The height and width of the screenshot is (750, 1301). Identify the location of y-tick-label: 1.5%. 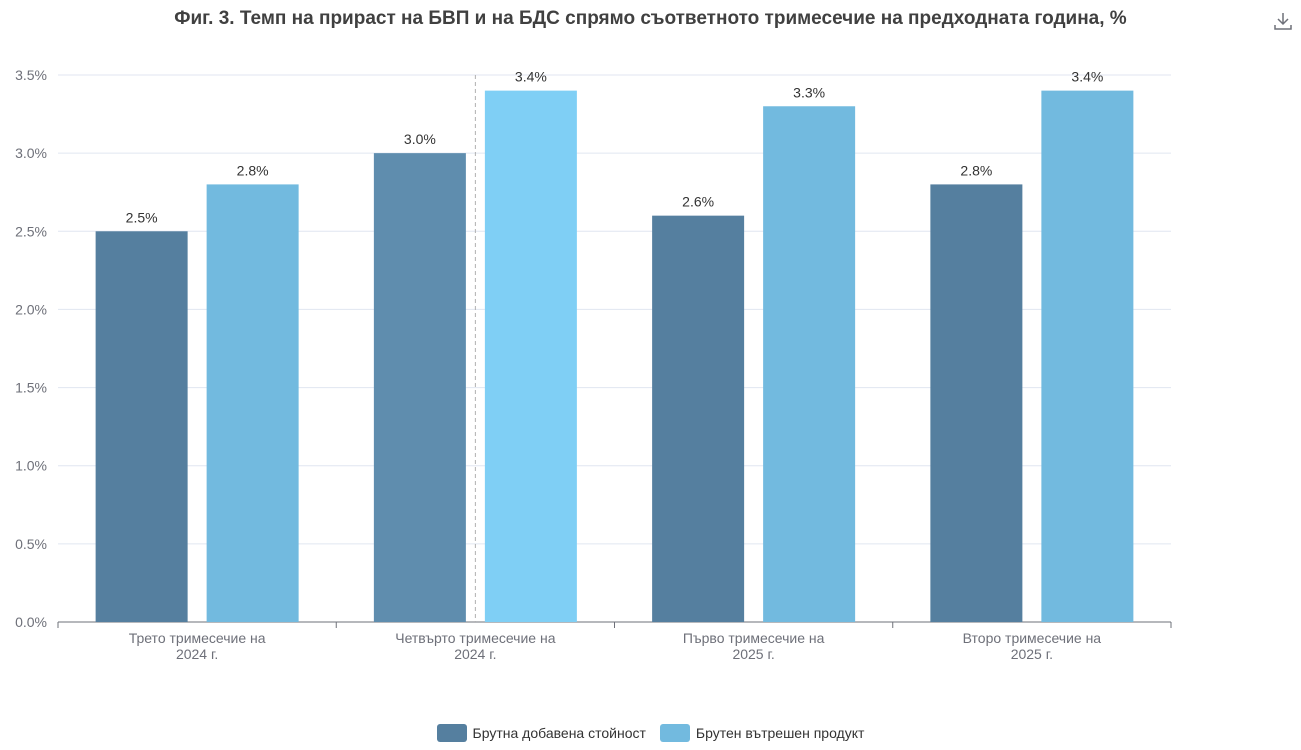
(31, 388).